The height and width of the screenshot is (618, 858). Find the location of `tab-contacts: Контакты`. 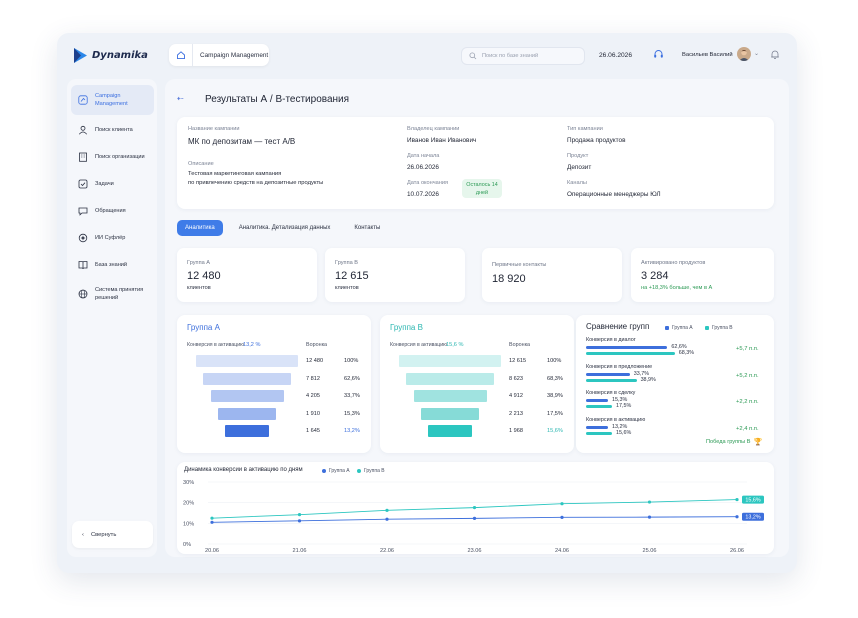

tab-contacts: Контакты is located at coordinates (367, 228).